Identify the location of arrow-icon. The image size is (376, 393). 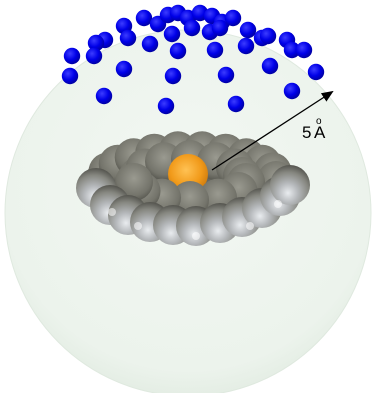
(272, 130).